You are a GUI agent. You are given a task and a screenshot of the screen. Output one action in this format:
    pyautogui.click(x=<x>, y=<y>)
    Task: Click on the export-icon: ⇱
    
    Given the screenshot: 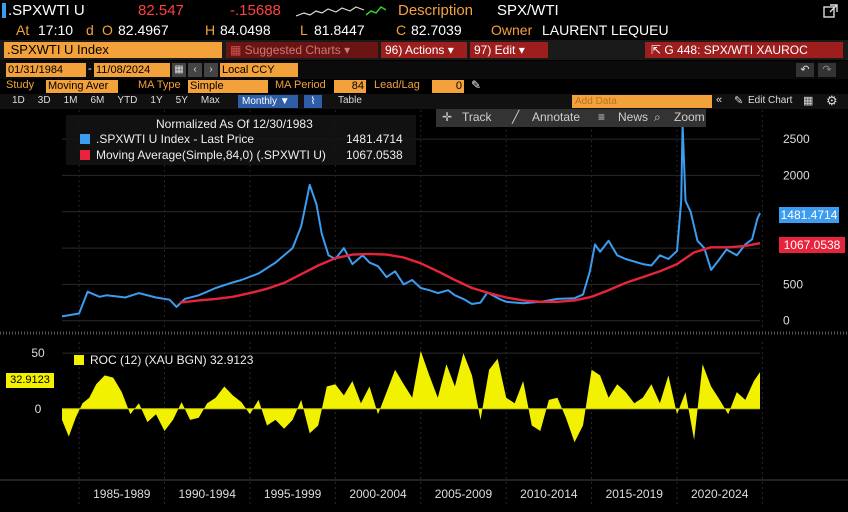 What is the action you would take?
    pyautogui.click(x=658, y=50)
    